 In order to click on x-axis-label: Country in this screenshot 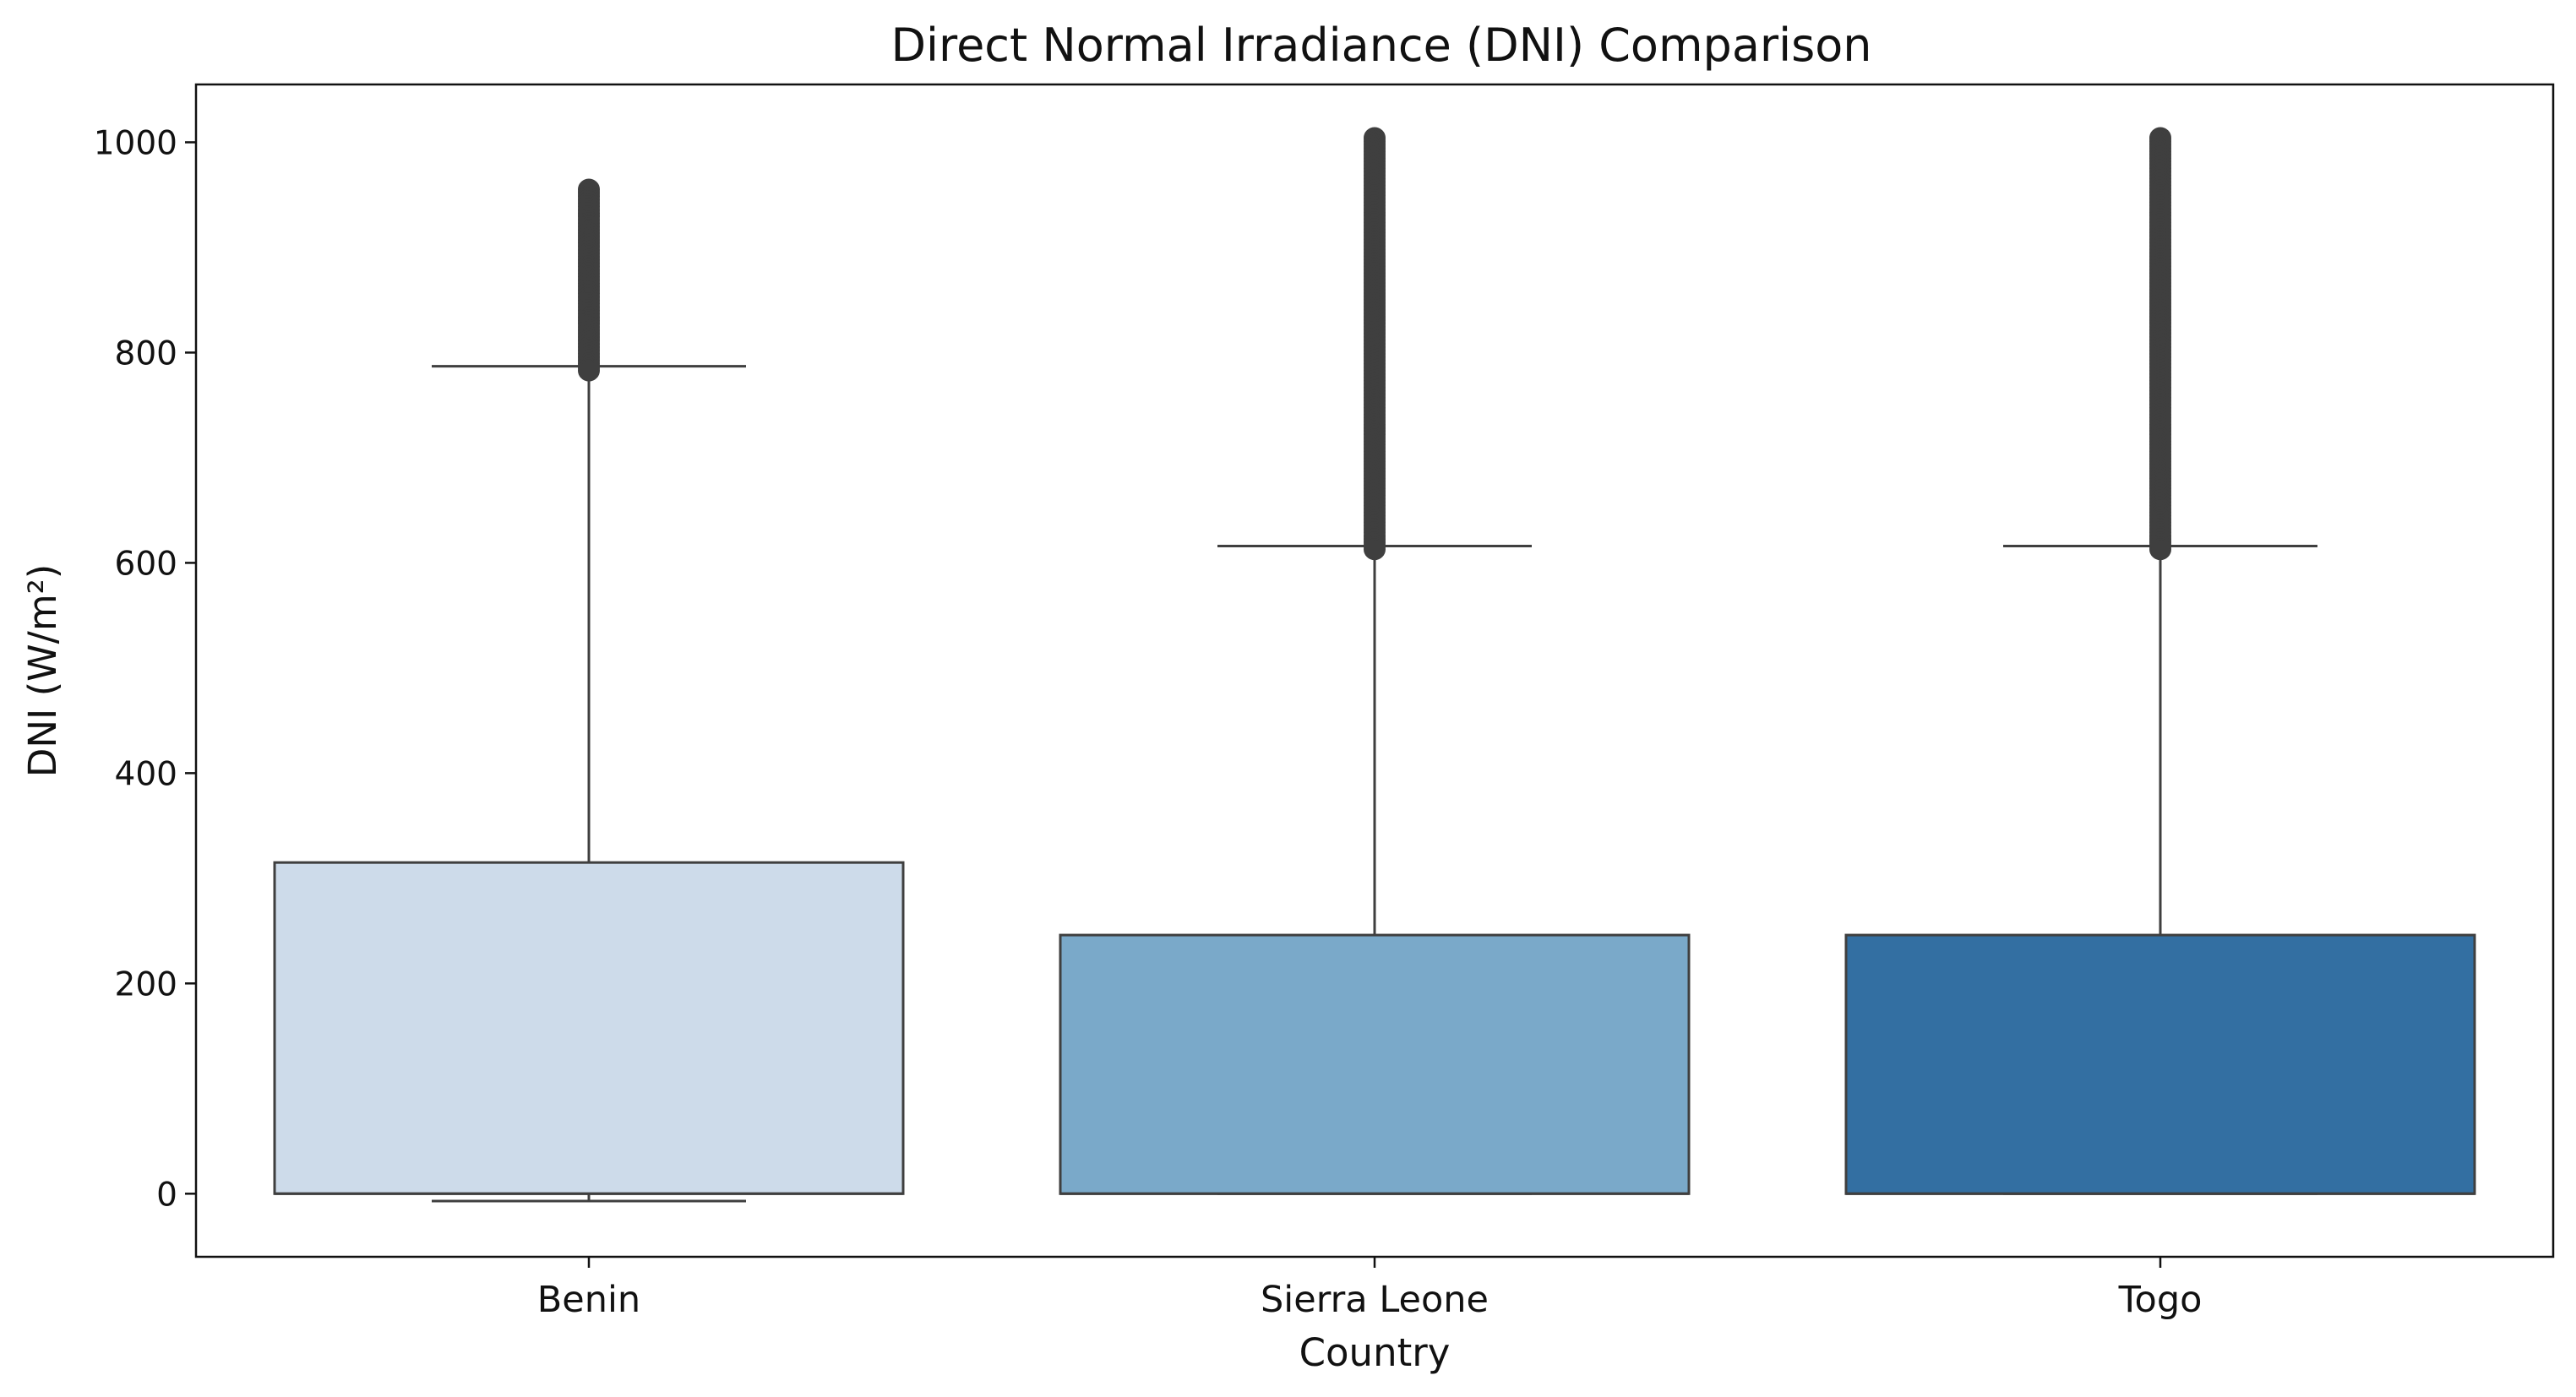, I will do `click(1375, 1353)`.